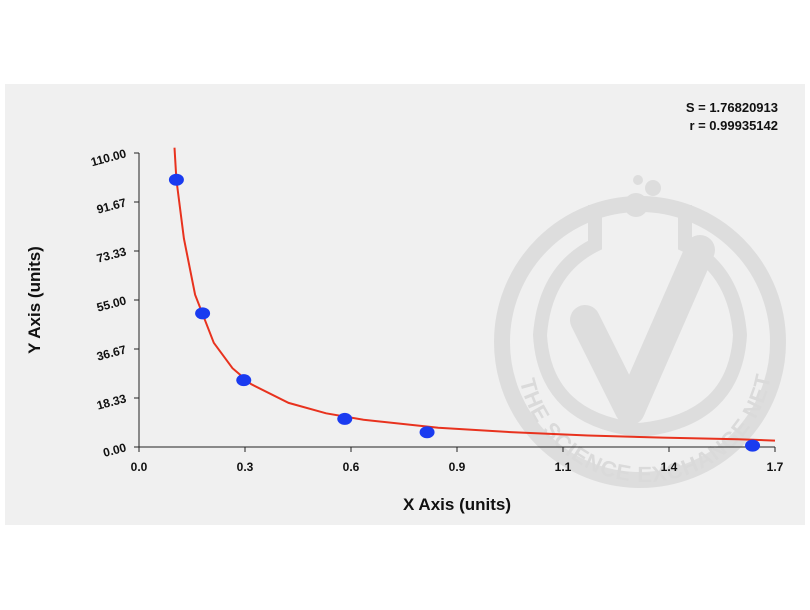  I want to click on y-tick-label: 55.00, so click(111, 303).